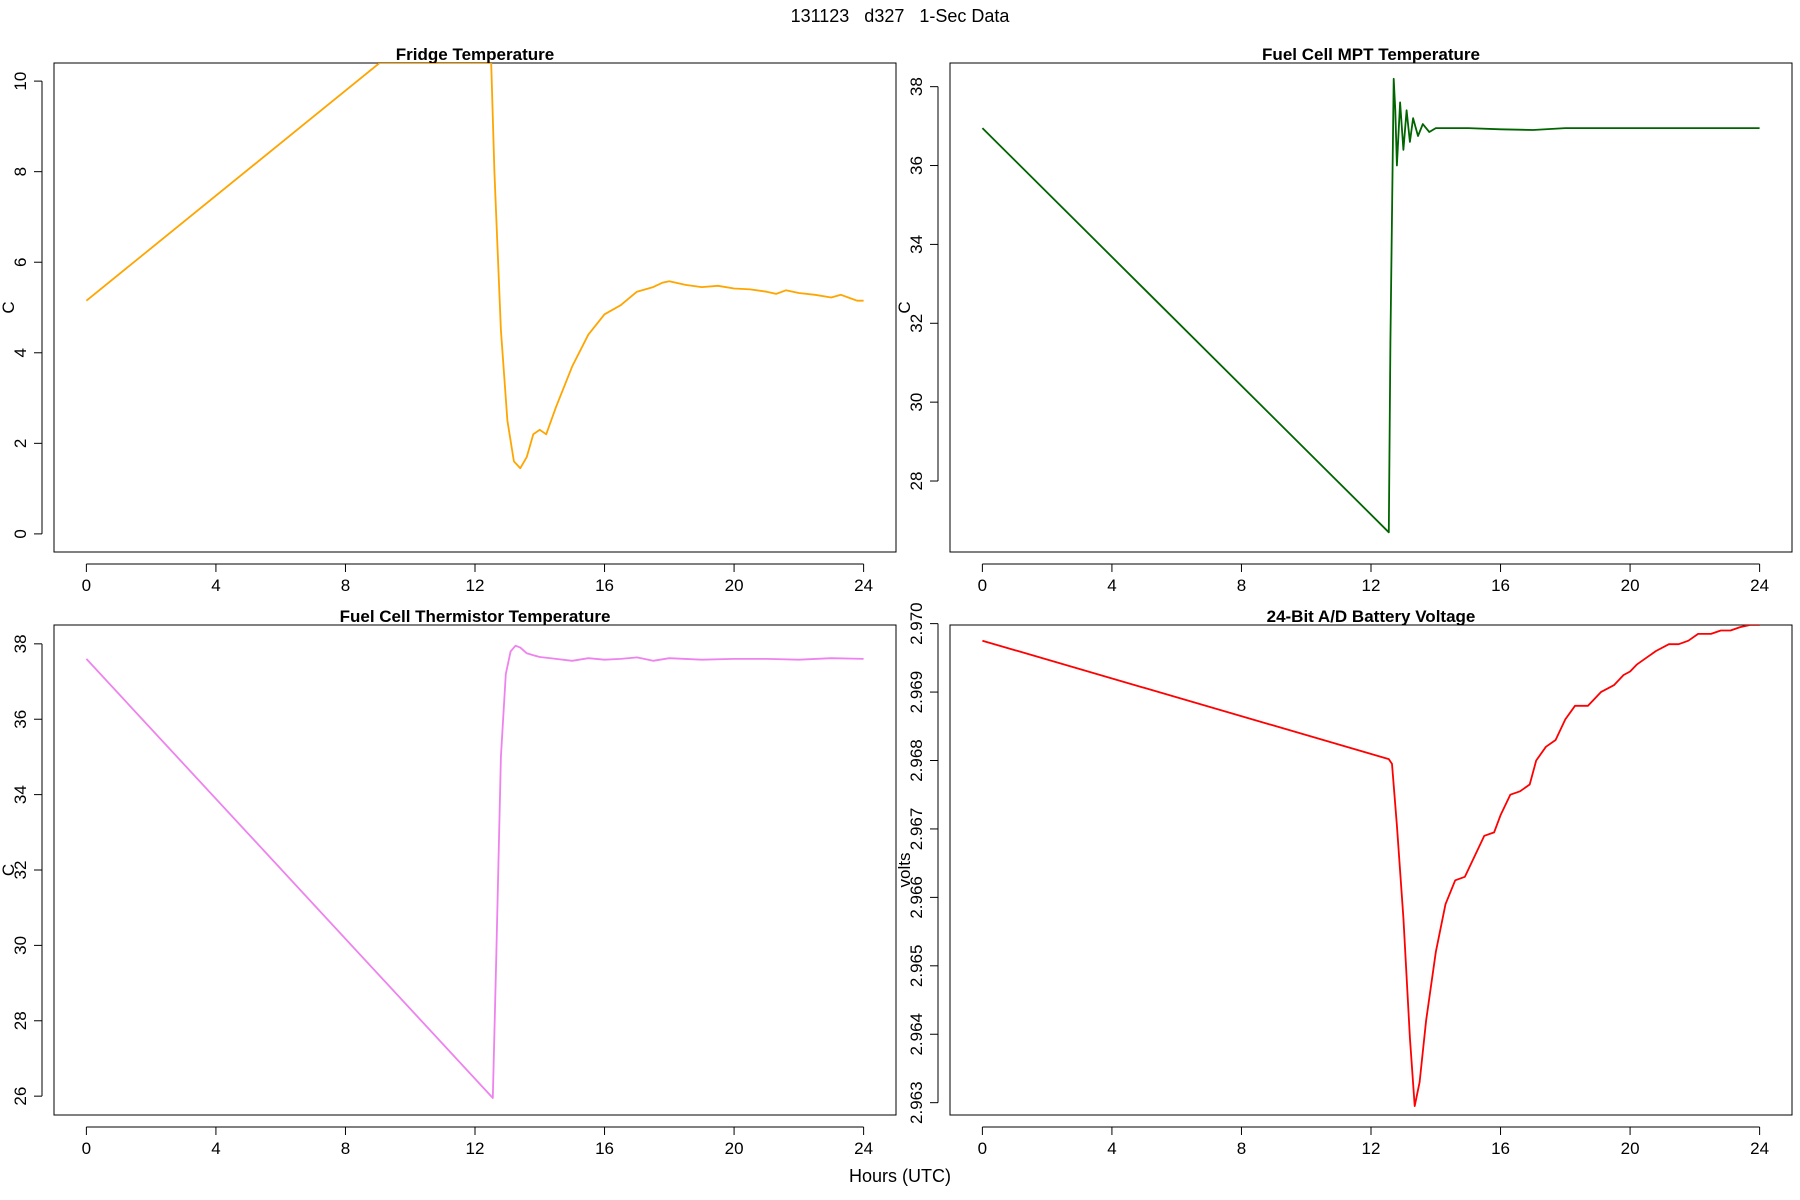 This screenshot has height=1200, width=1800. I want to click on fuel-cell-thermistor-temperature-x-tick-label: 24, so click(863, 1148).